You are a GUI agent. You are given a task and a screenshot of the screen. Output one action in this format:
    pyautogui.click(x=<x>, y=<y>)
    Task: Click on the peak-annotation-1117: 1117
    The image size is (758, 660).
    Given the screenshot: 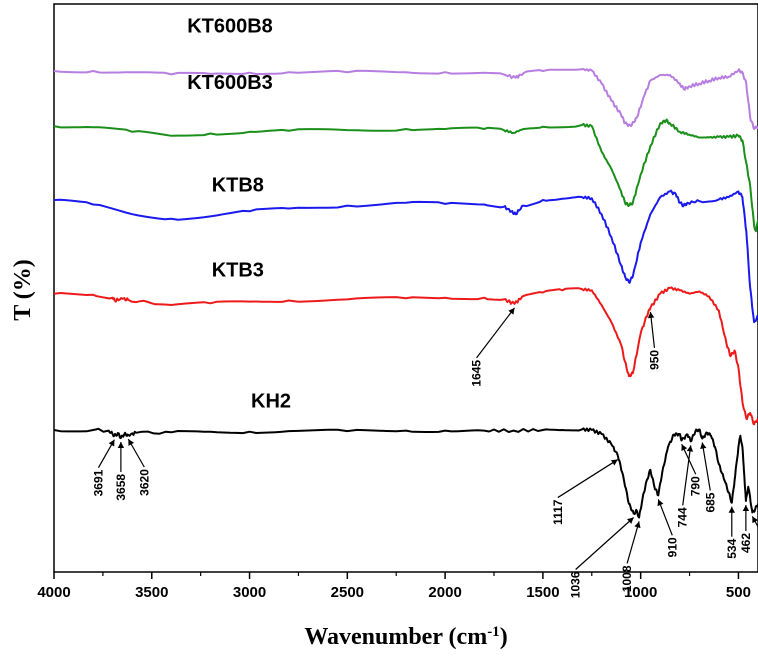 What is the action you would take?
    pyautogui.click(x=585, y=492)
    